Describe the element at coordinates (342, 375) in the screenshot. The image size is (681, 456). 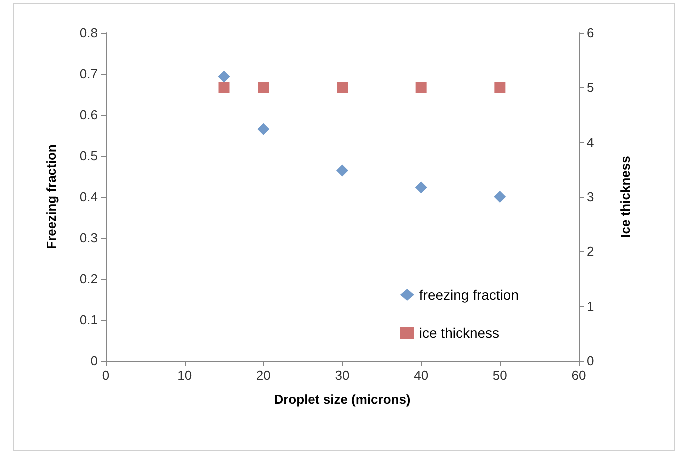
I see `x-tick-label: 30` at that location.